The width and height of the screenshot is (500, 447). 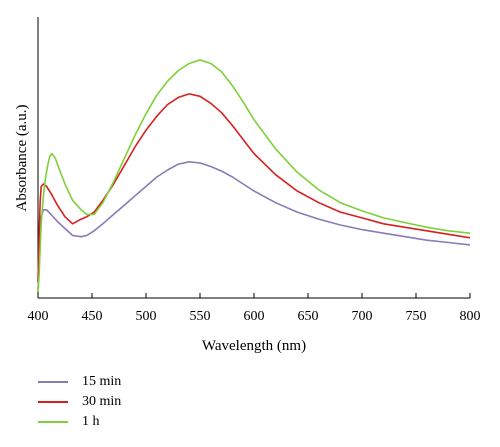 I want to click on x-tick-label: 500, so click(x=146, y=316).